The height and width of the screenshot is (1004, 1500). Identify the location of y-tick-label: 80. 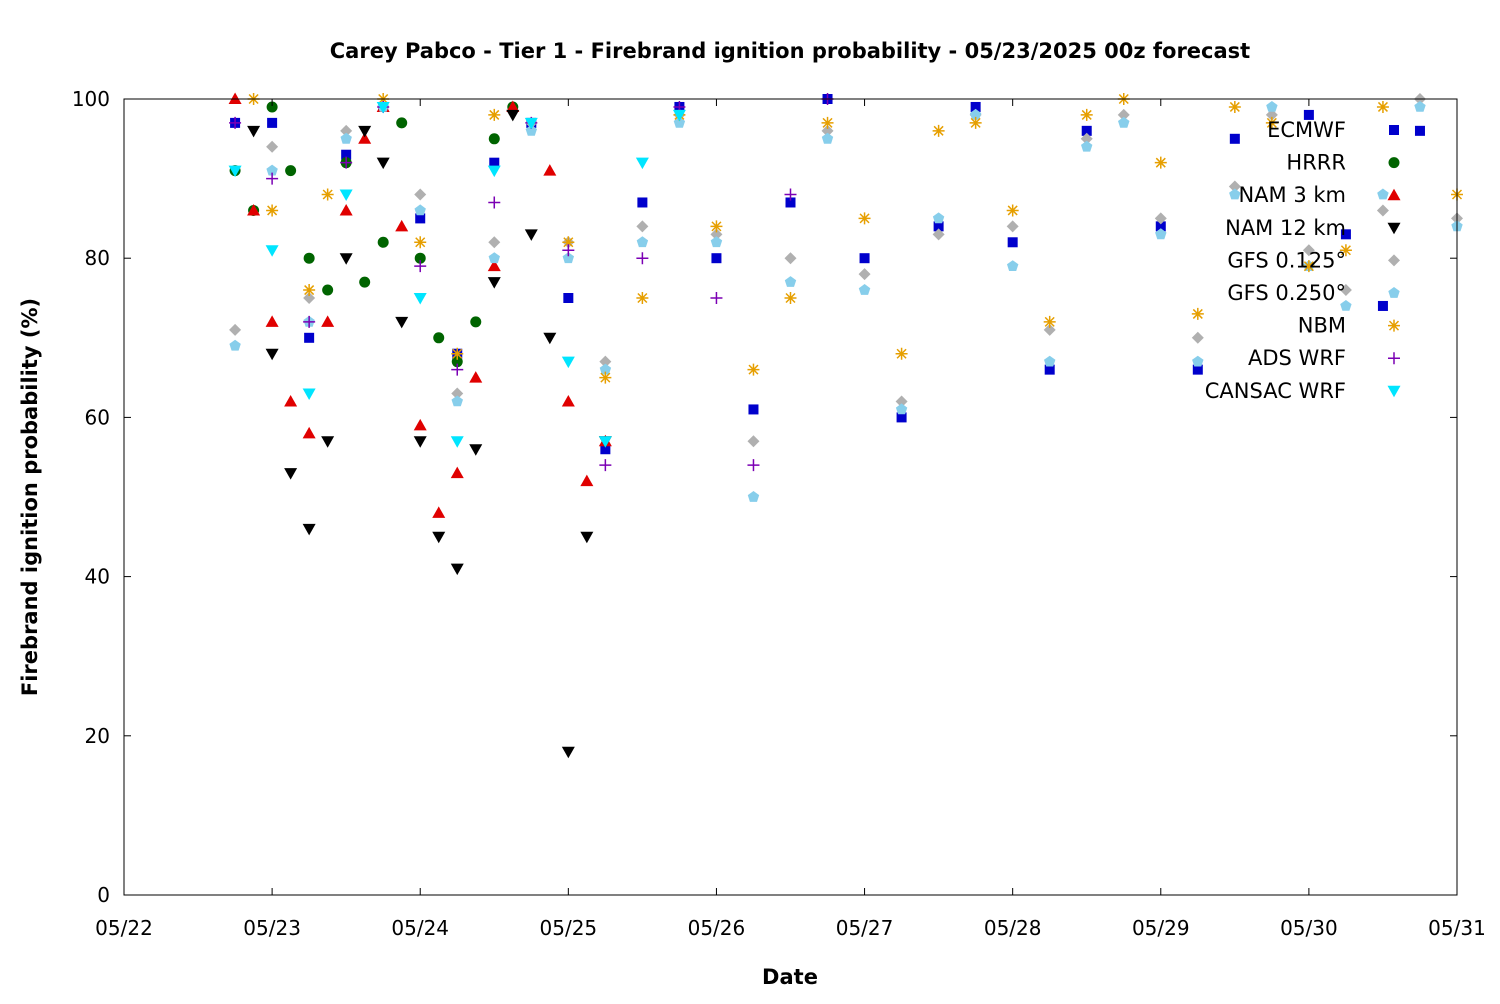
(97, 258).